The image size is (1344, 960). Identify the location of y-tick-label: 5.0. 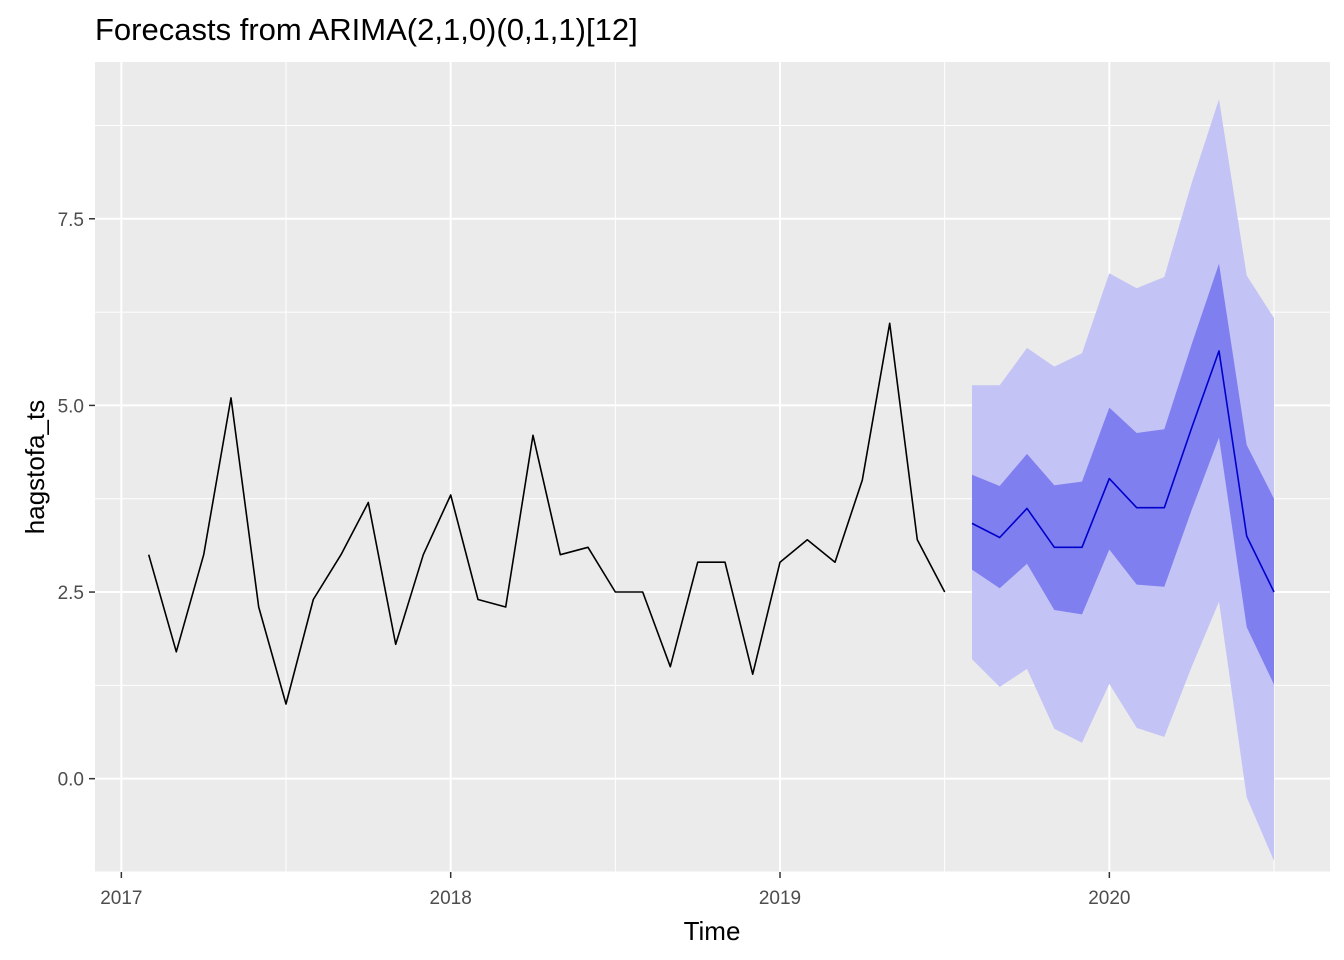
(71, 406).